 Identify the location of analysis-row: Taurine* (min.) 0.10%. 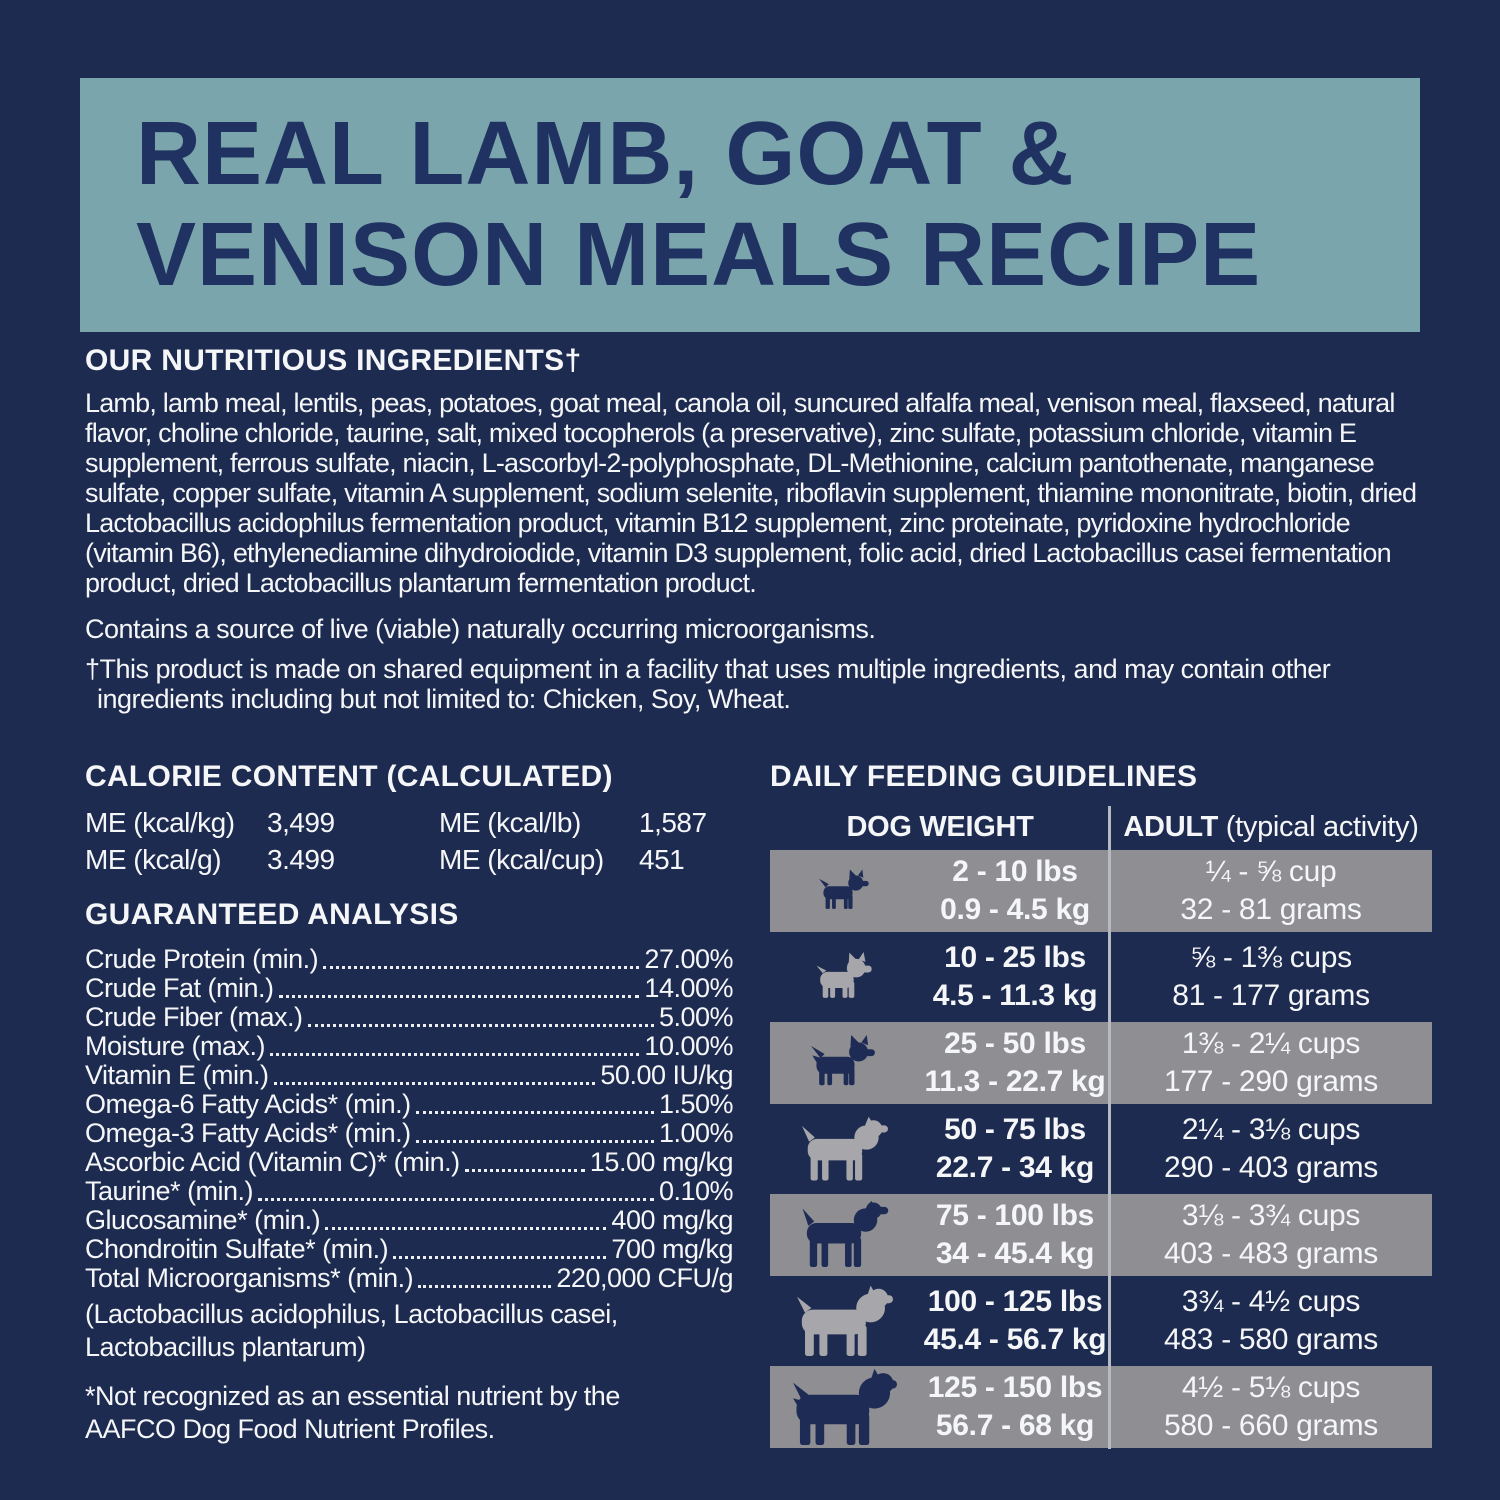
(409, 1191).